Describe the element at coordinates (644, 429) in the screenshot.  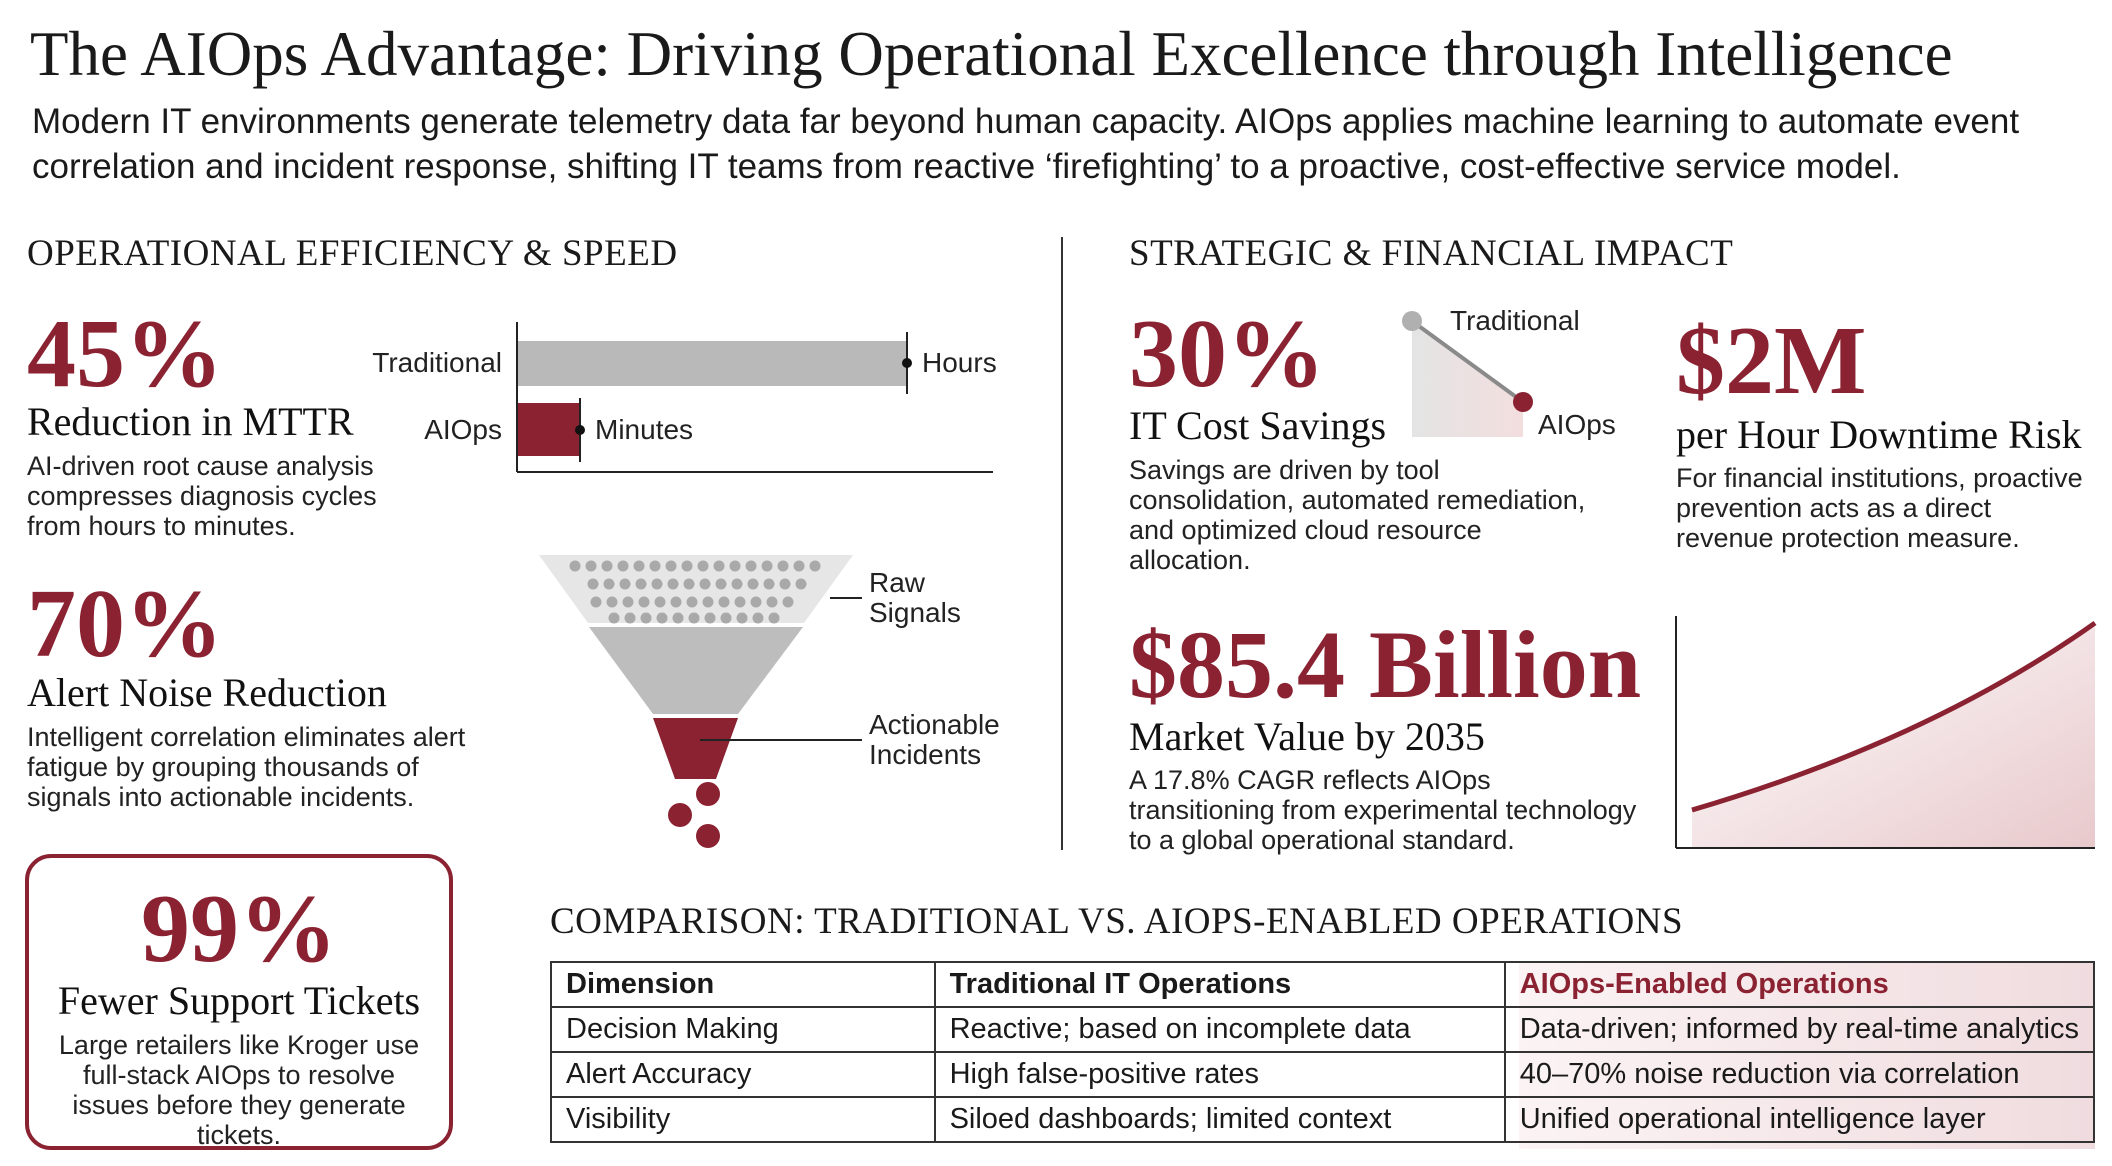
I see `bar-value-label: Minutes` at that location.